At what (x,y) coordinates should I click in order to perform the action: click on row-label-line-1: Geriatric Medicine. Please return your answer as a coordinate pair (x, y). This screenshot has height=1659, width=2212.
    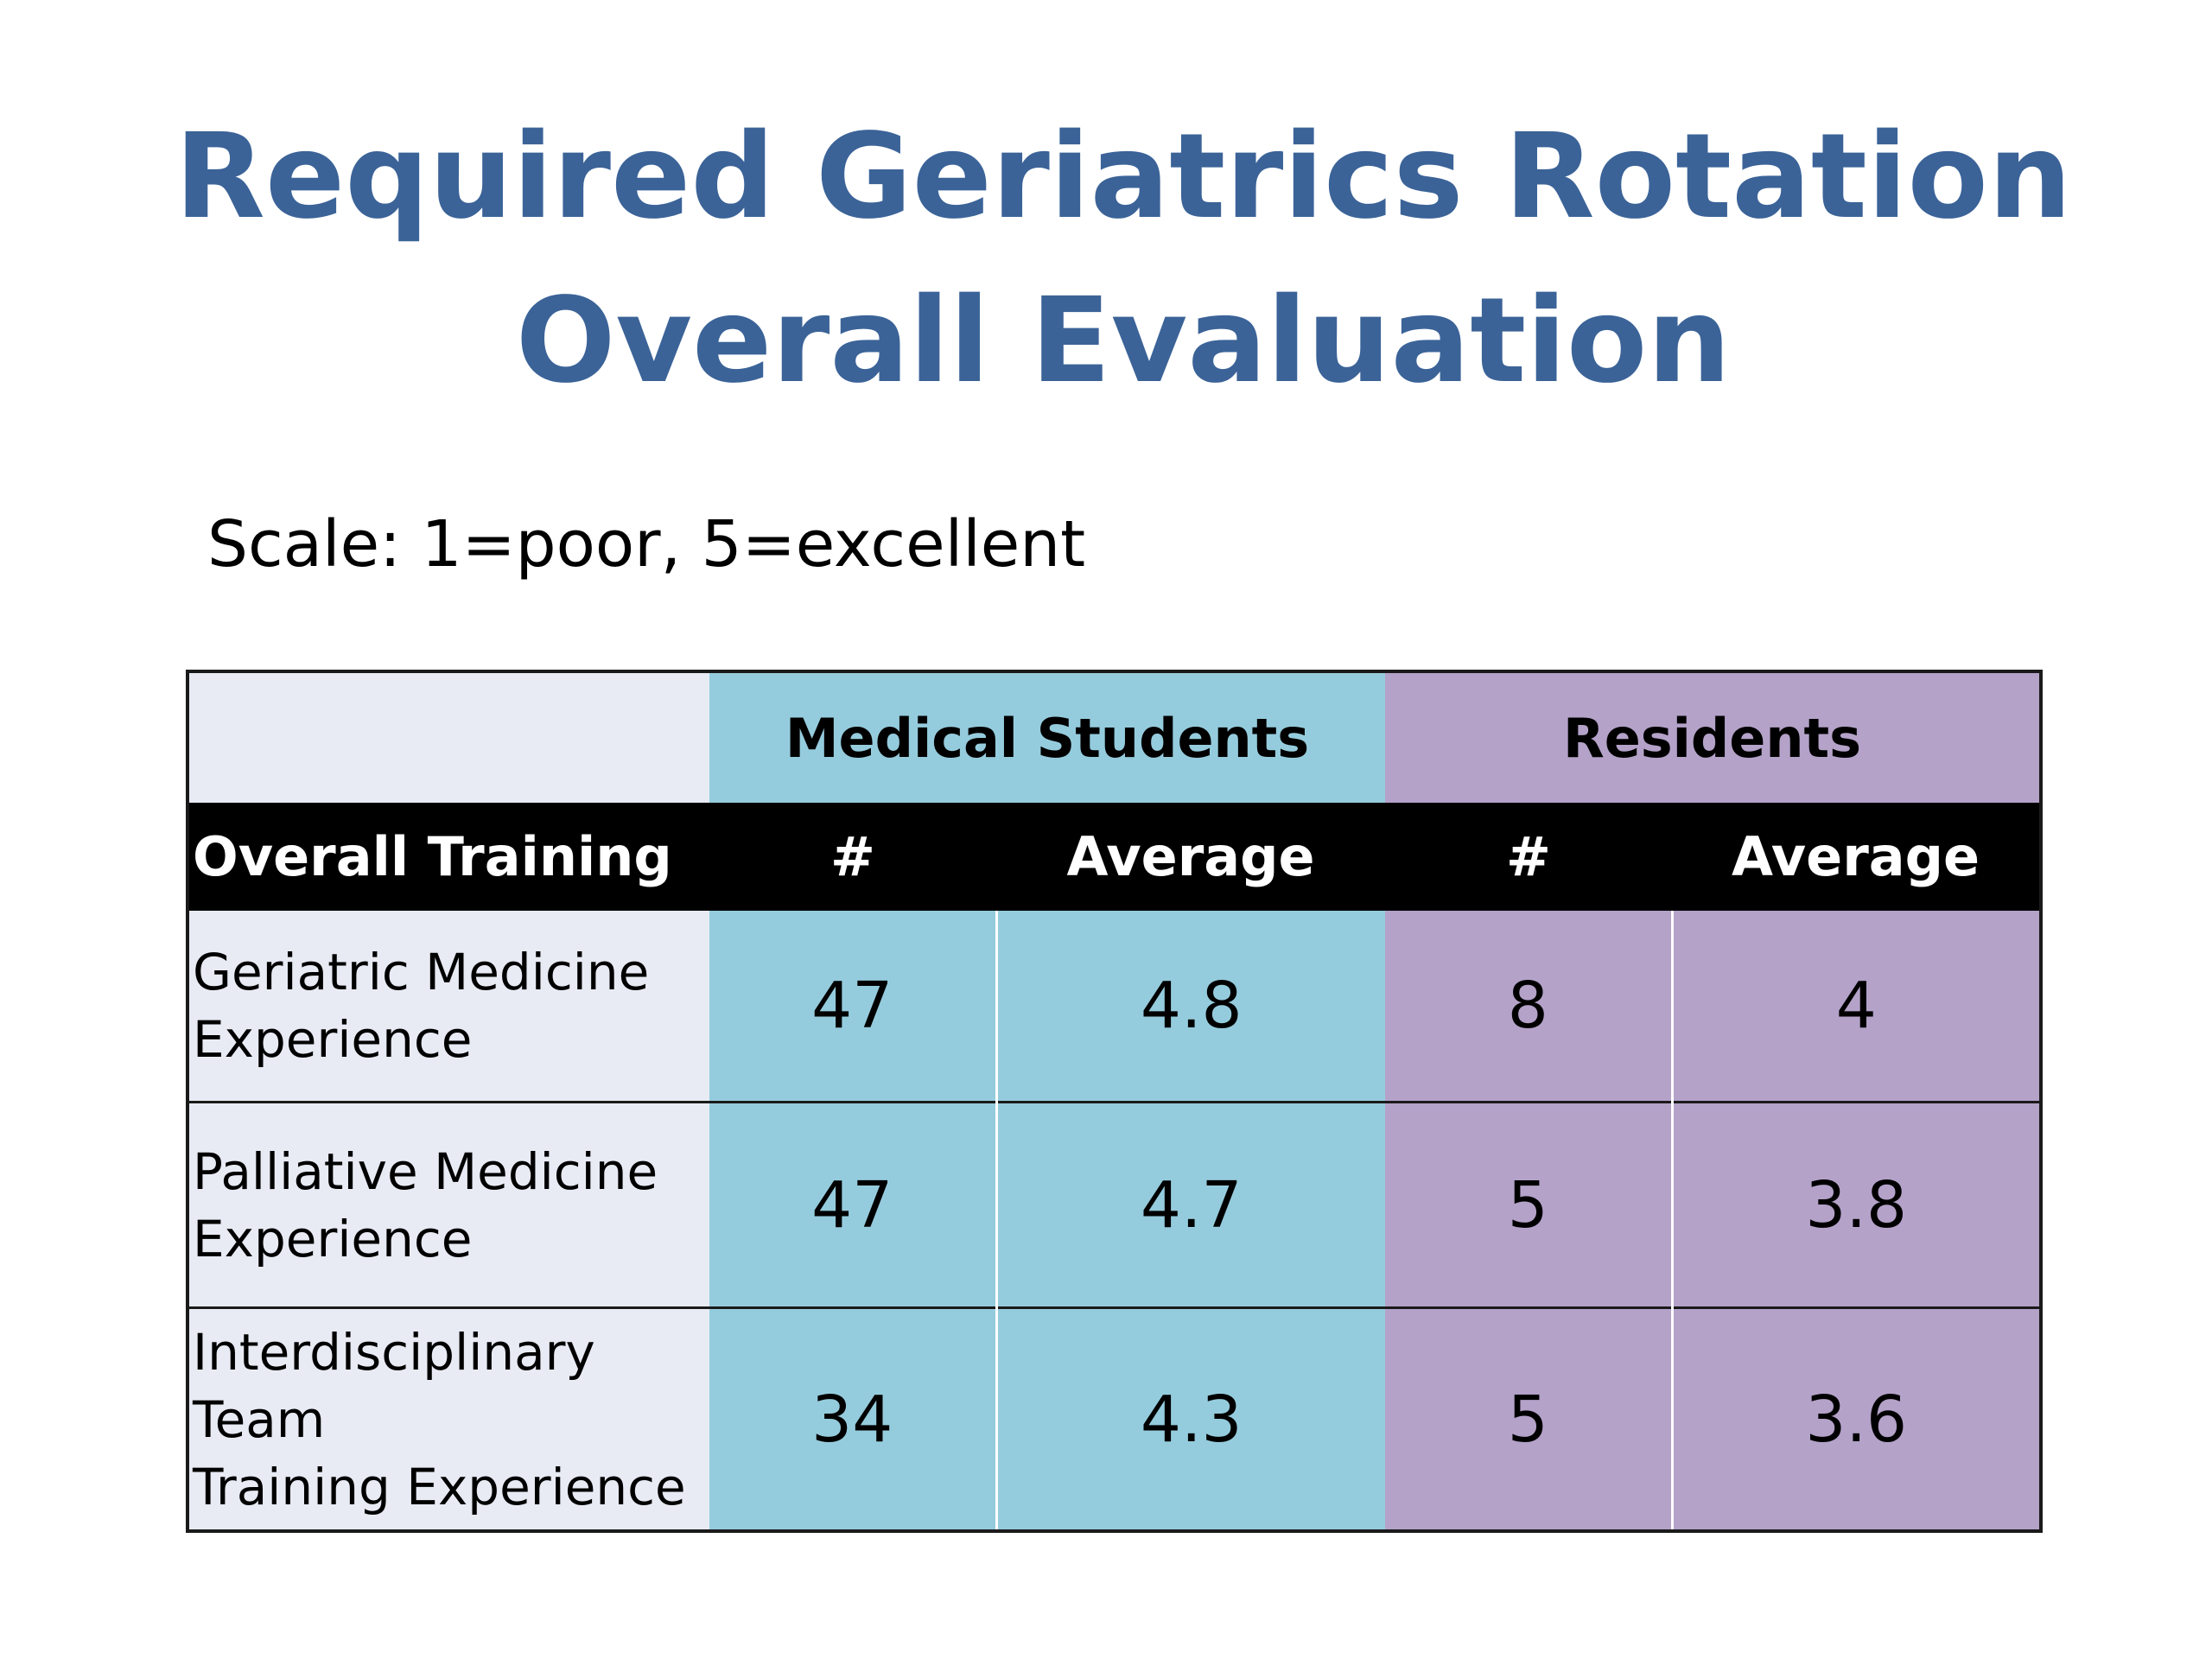
    Looking at the image, I should click on (421, 972).